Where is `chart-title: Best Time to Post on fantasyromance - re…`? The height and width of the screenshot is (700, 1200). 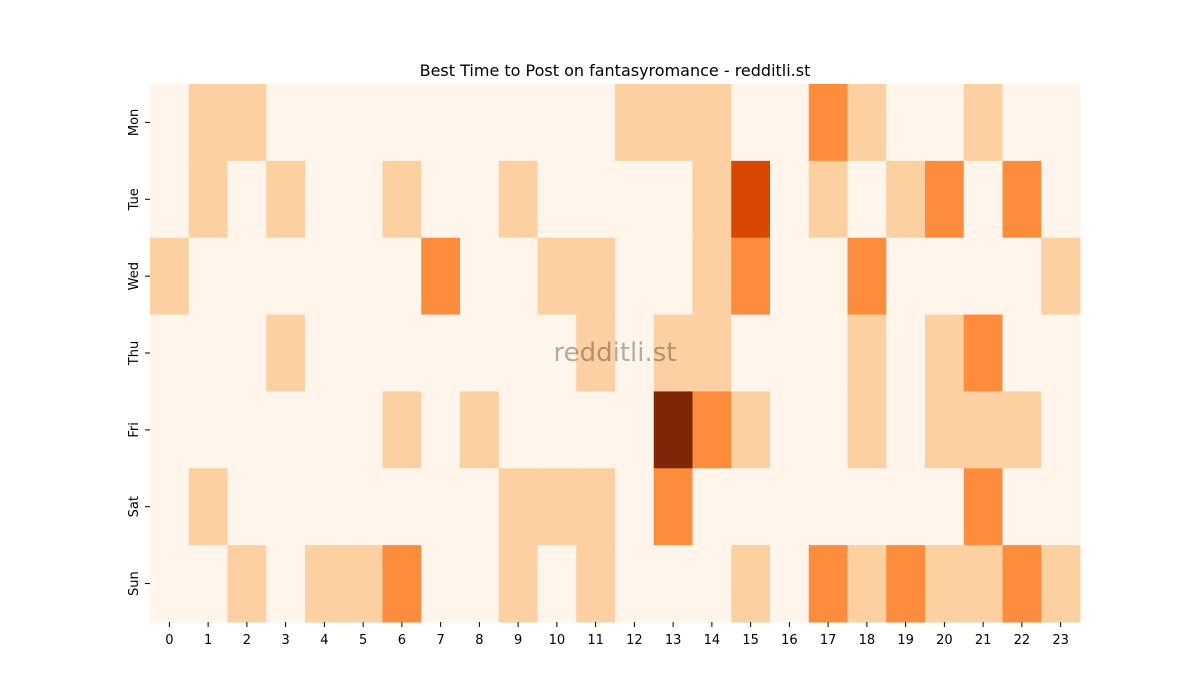 chart-title: Best Time to Post on fantasyromance - re… is located at coordinates (615, 70).